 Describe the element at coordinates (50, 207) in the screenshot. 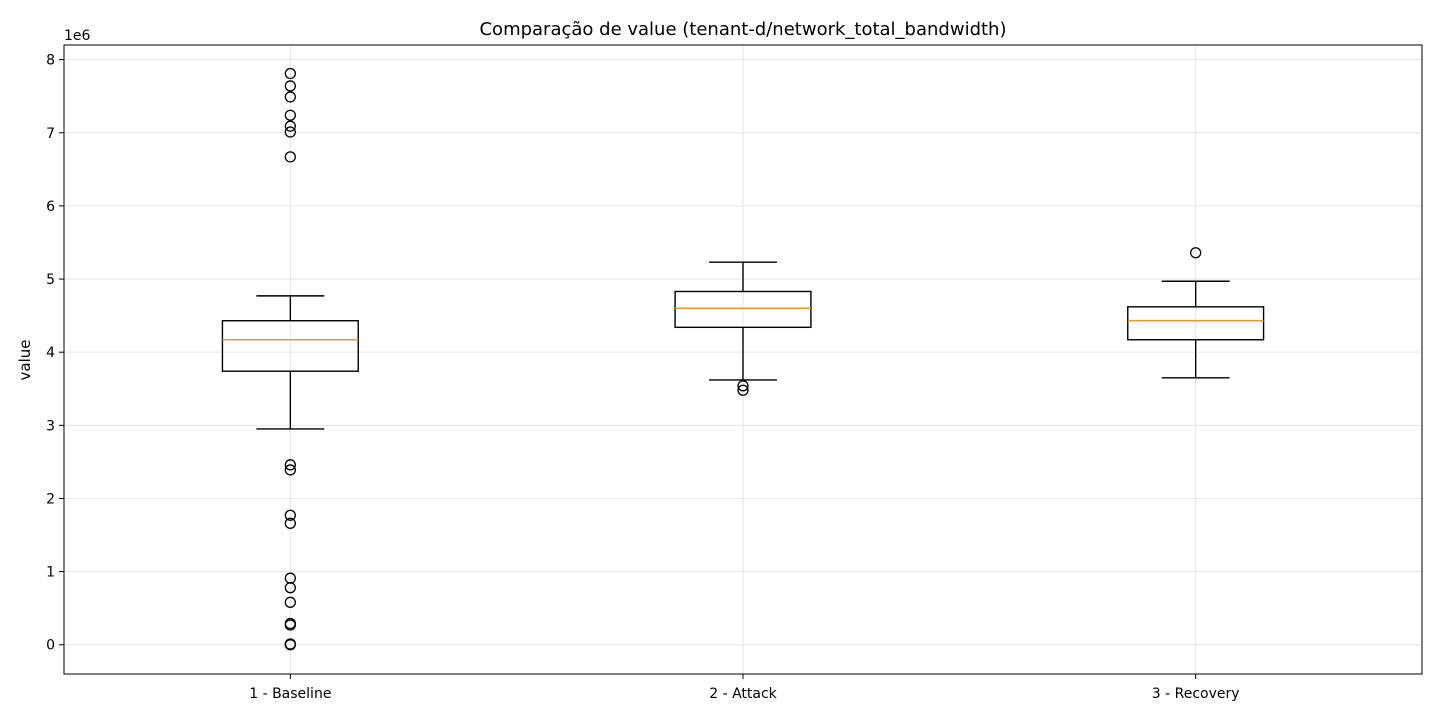

I see `y-tick-label: 6` at that location.